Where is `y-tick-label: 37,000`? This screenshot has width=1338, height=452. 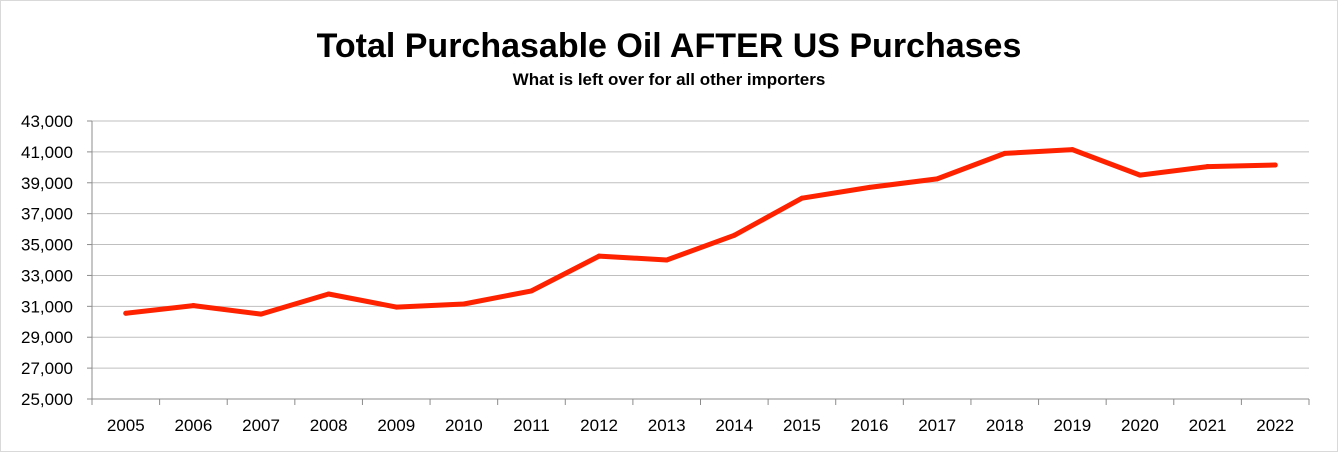
y-tick-label: 37,000 is located at coordinates (47, 214).